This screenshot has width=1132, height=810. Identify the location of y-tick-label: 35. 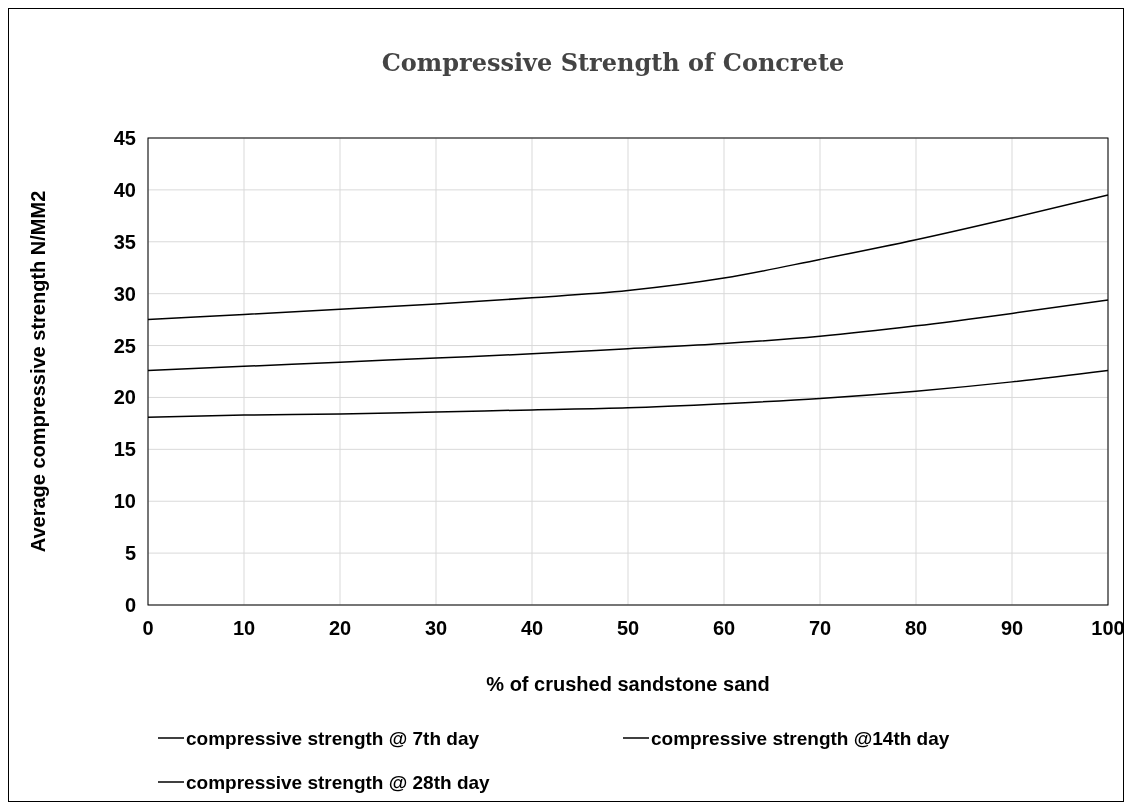
(124, 241).